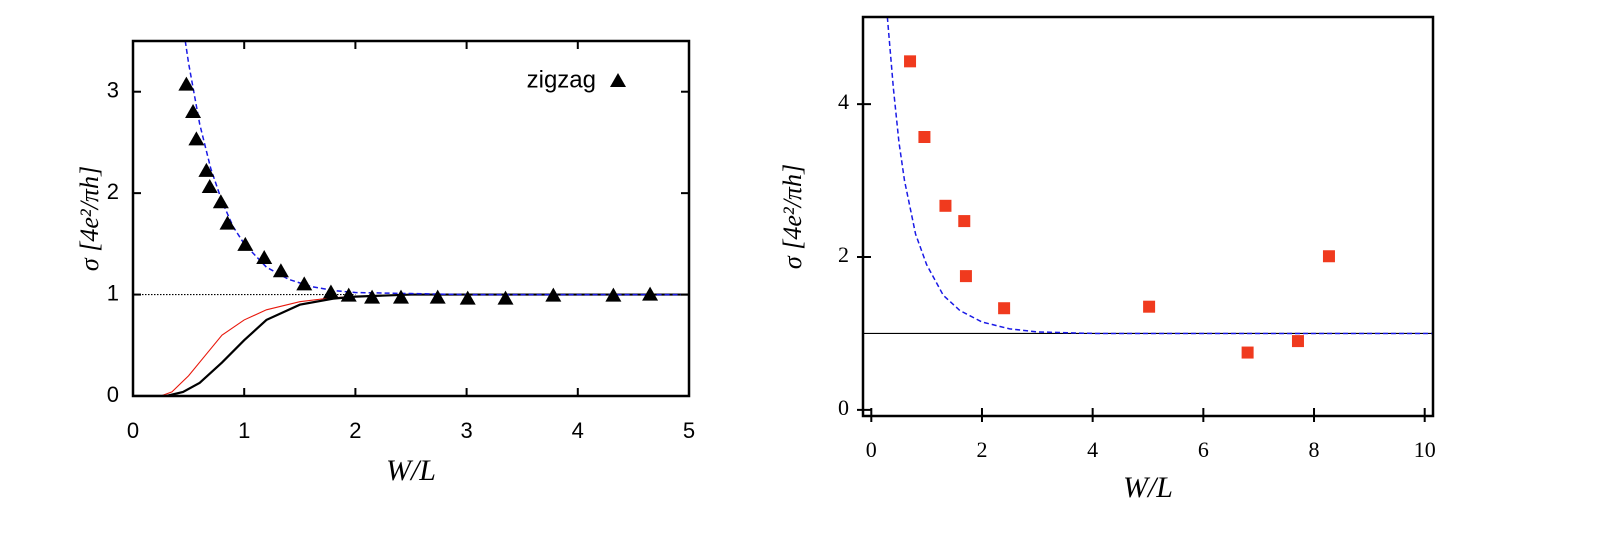 The image size is (1612, 558). What do you see at coordinates (113, 90) in the screenshot?
I see `y-tick-label: 3` at bounding box center [113, 90].